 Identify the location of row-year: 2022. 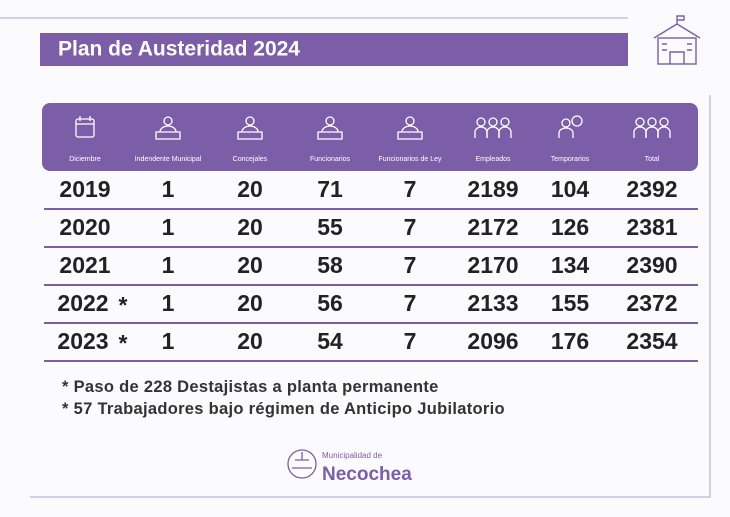
(82, 303).